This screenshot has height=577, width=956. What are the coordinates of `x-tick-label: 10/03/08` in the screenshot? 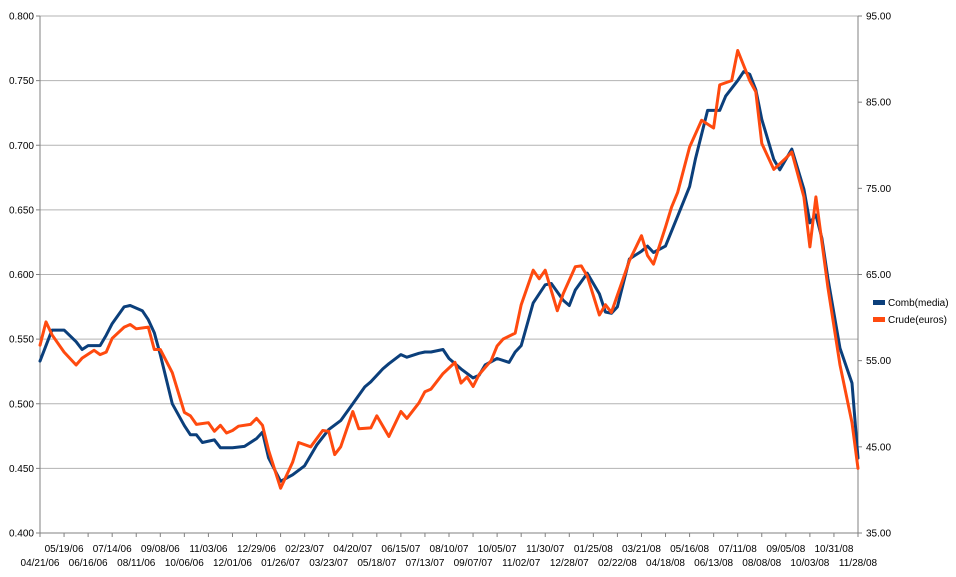 It's located at (809, 563).